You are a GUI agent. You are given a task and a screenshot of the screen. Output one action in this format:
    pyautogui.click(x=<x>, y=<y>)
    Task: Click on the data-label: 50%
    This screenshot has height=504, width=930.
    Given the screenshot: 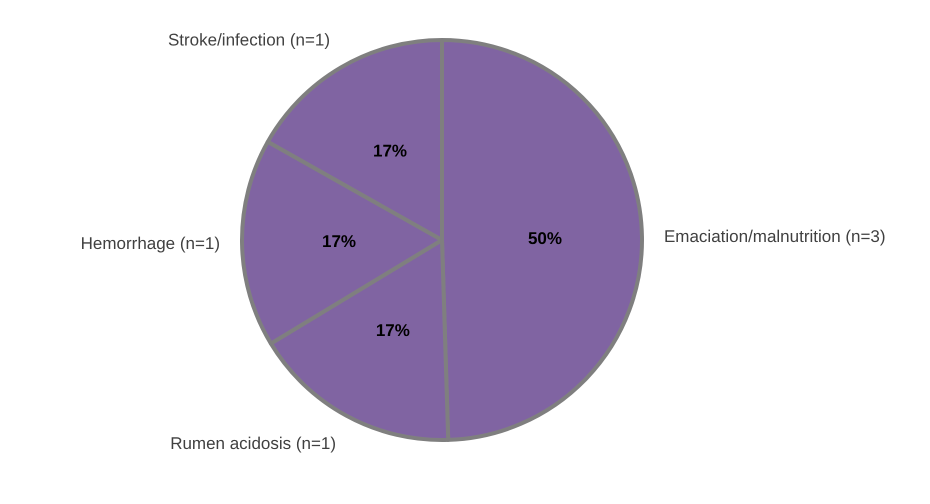 What is the action you would take?
    pyautogui.click(x=545, y=238)
    